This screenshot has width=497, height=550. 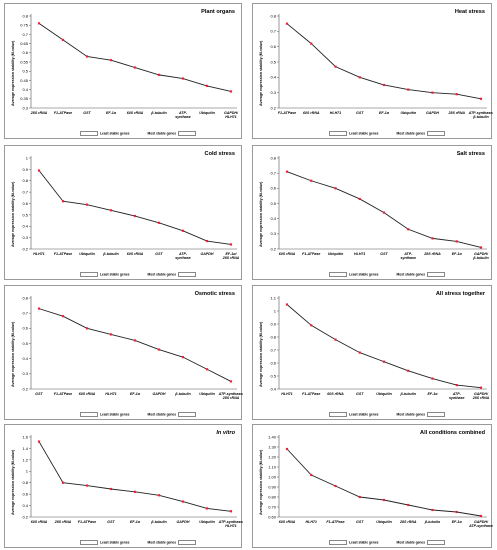 What do you see at coordinates (272, 506) in the screenshot?
I see `y-tick-label: 0.70` at bounding box center [272, 506].